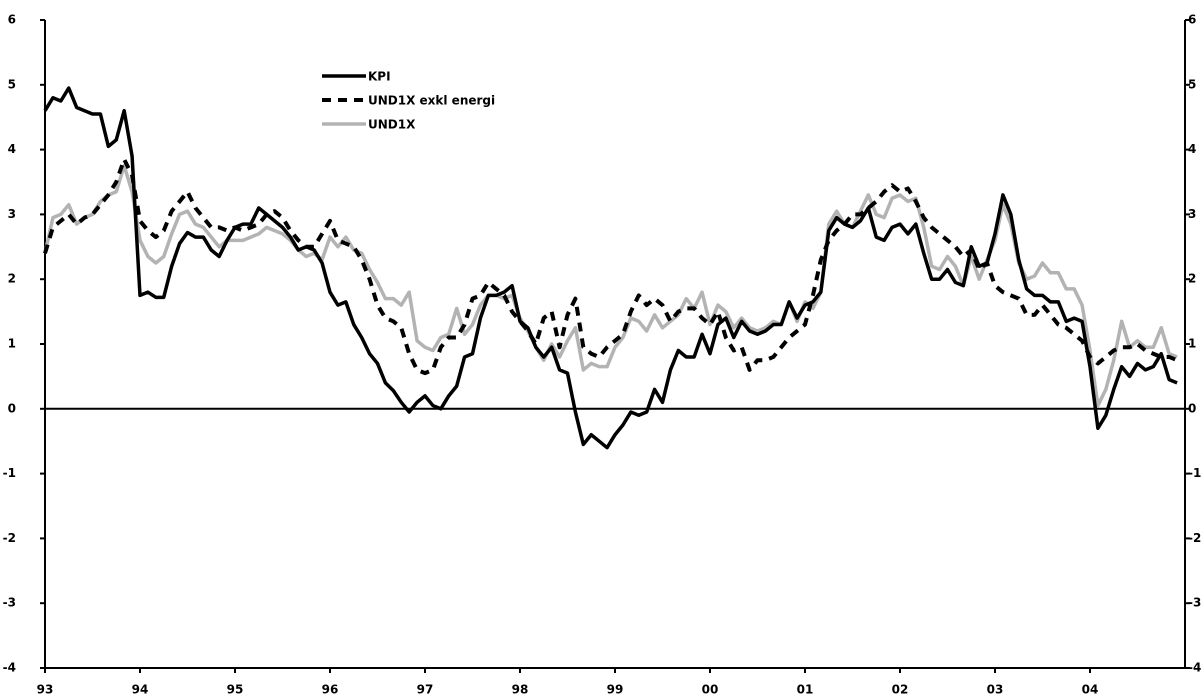 This screenshot has width=1201, height=700. I want to click on y-tick-label-right: 1, so click(1192, 344).